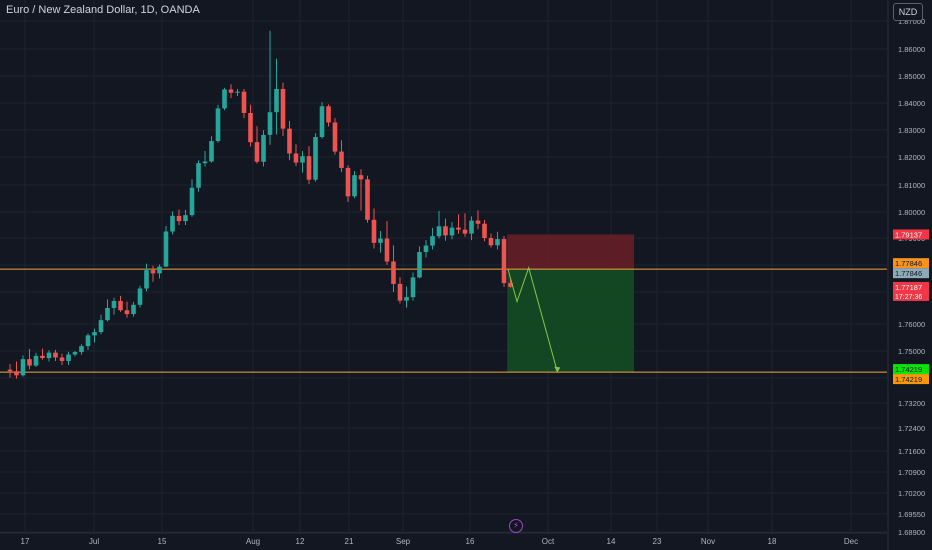 The width and height of the screenshot is (932, 550). I want to click on take-profit-zone, so click(570, 321).